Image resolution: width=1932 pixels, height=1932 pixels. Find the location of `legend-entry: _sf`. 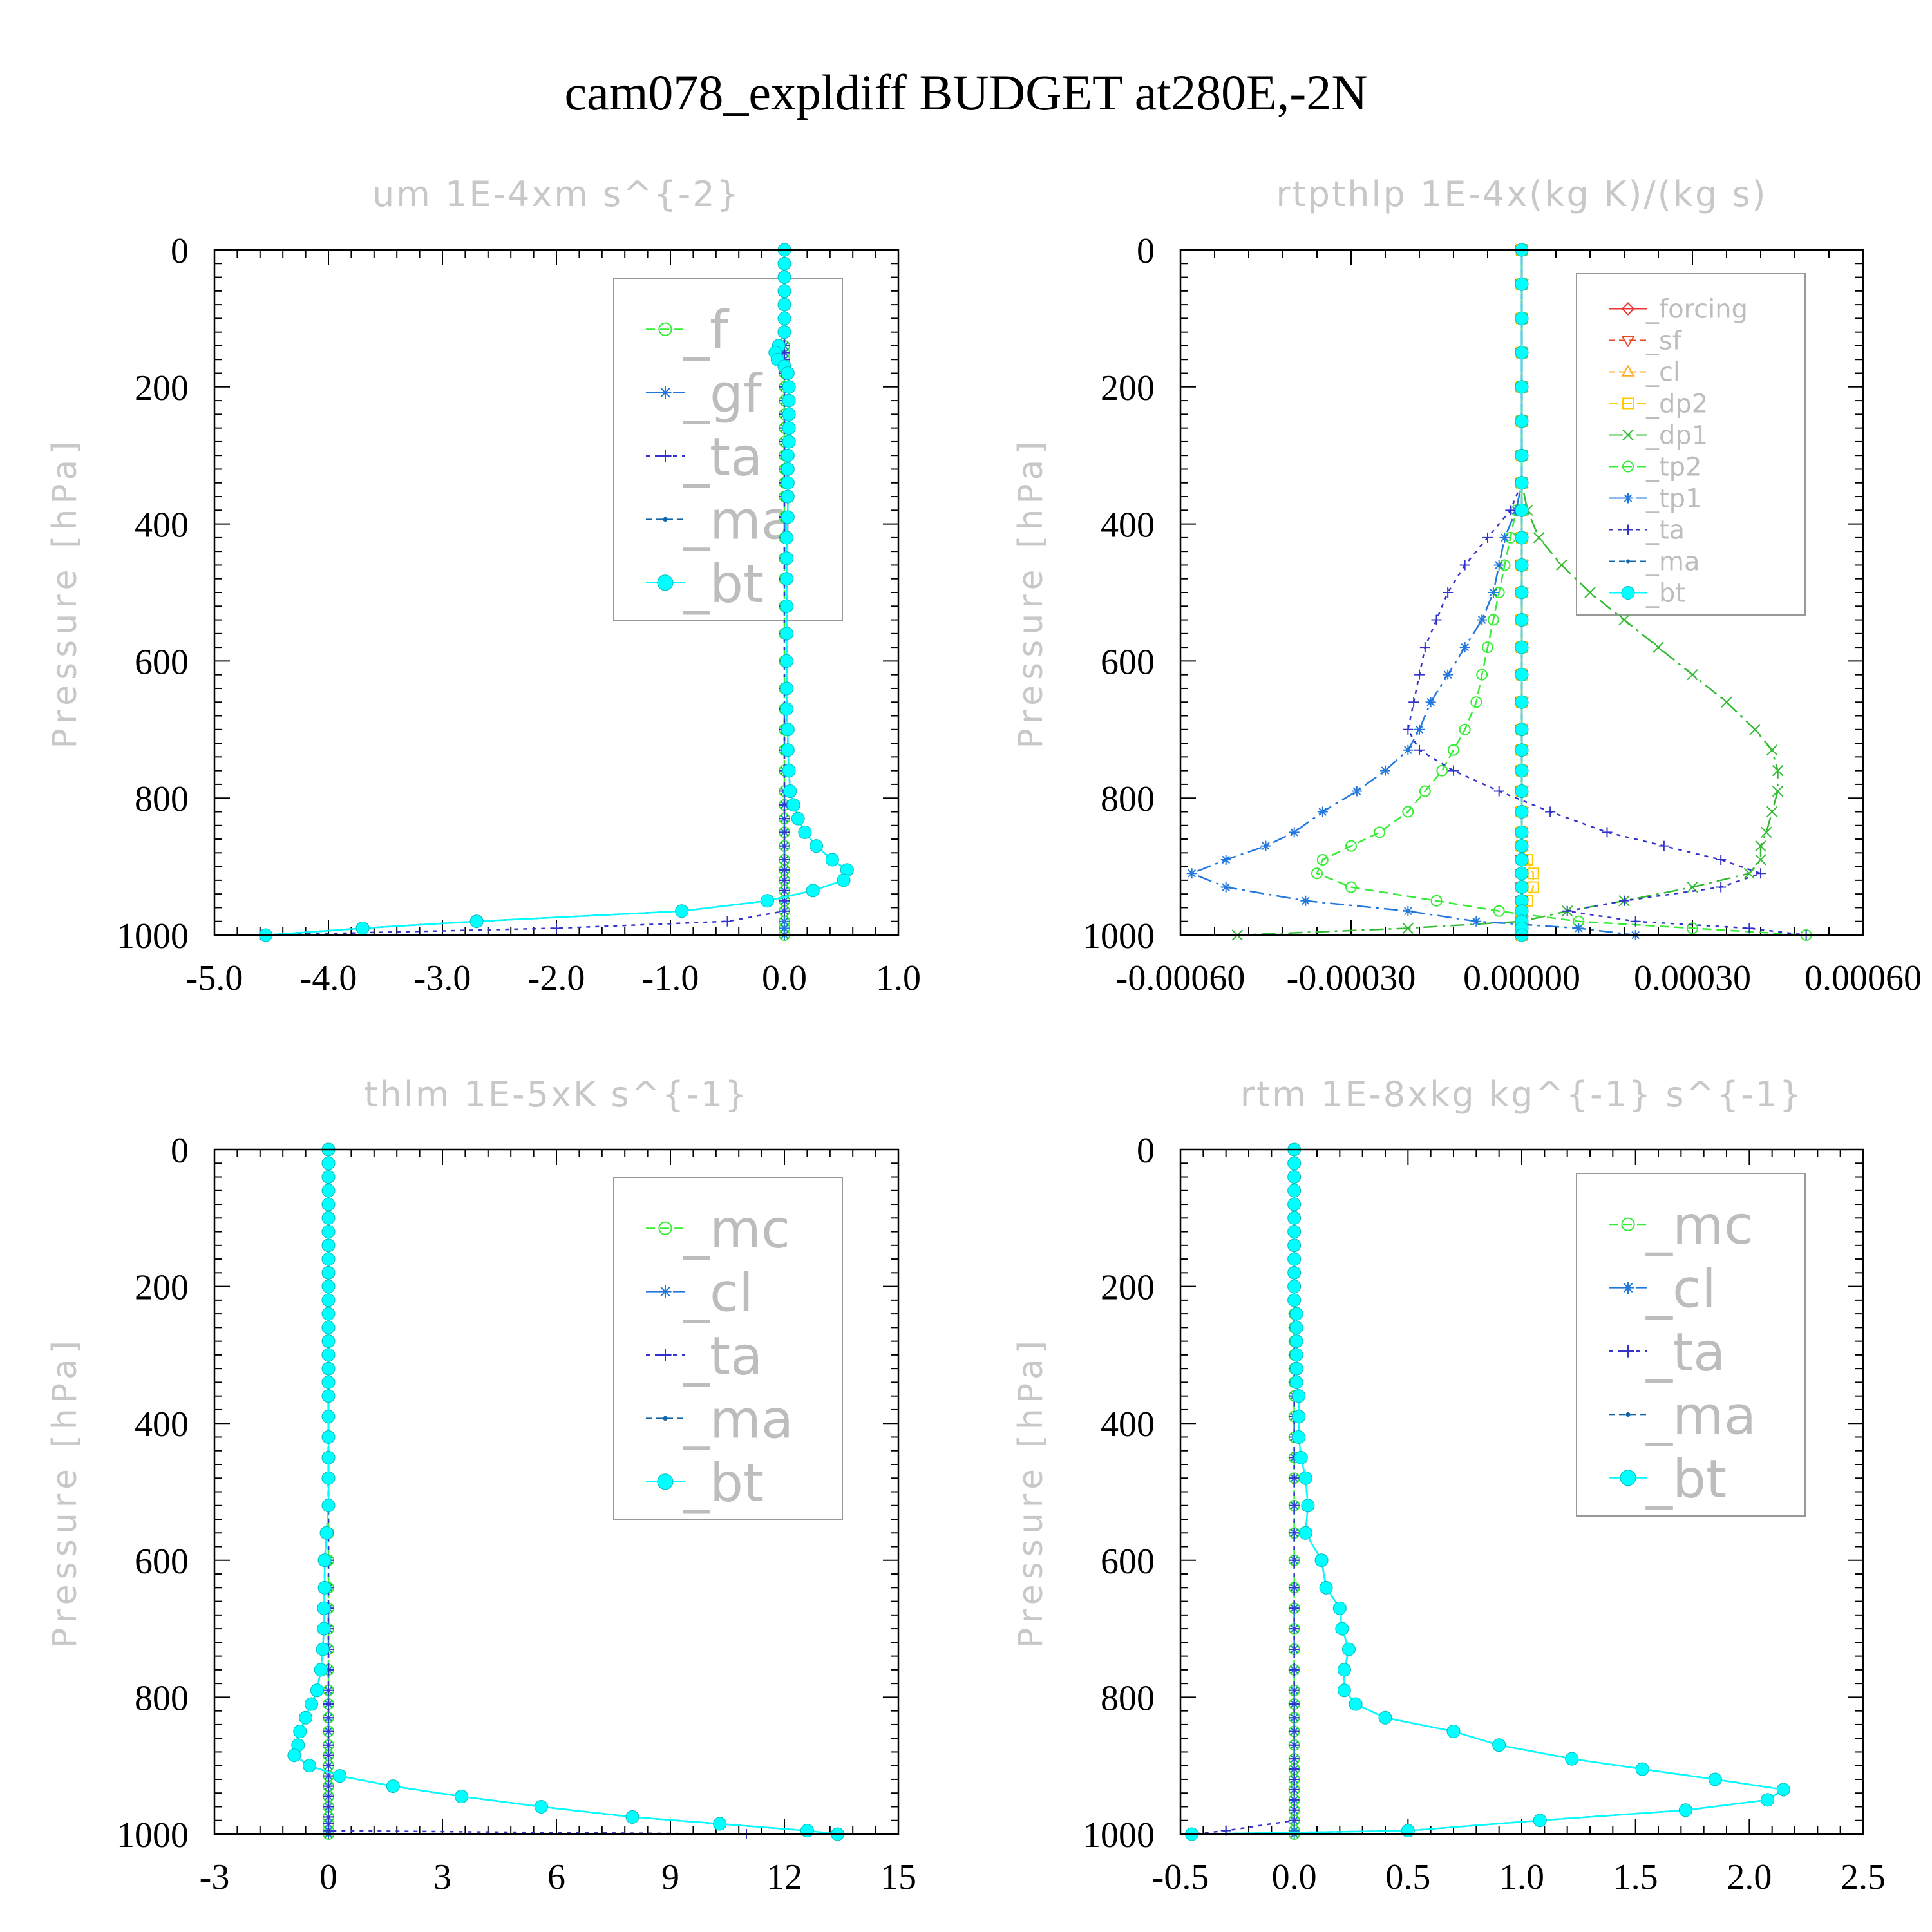

legend-entry: _sf is located at coordinates (1645, 341).